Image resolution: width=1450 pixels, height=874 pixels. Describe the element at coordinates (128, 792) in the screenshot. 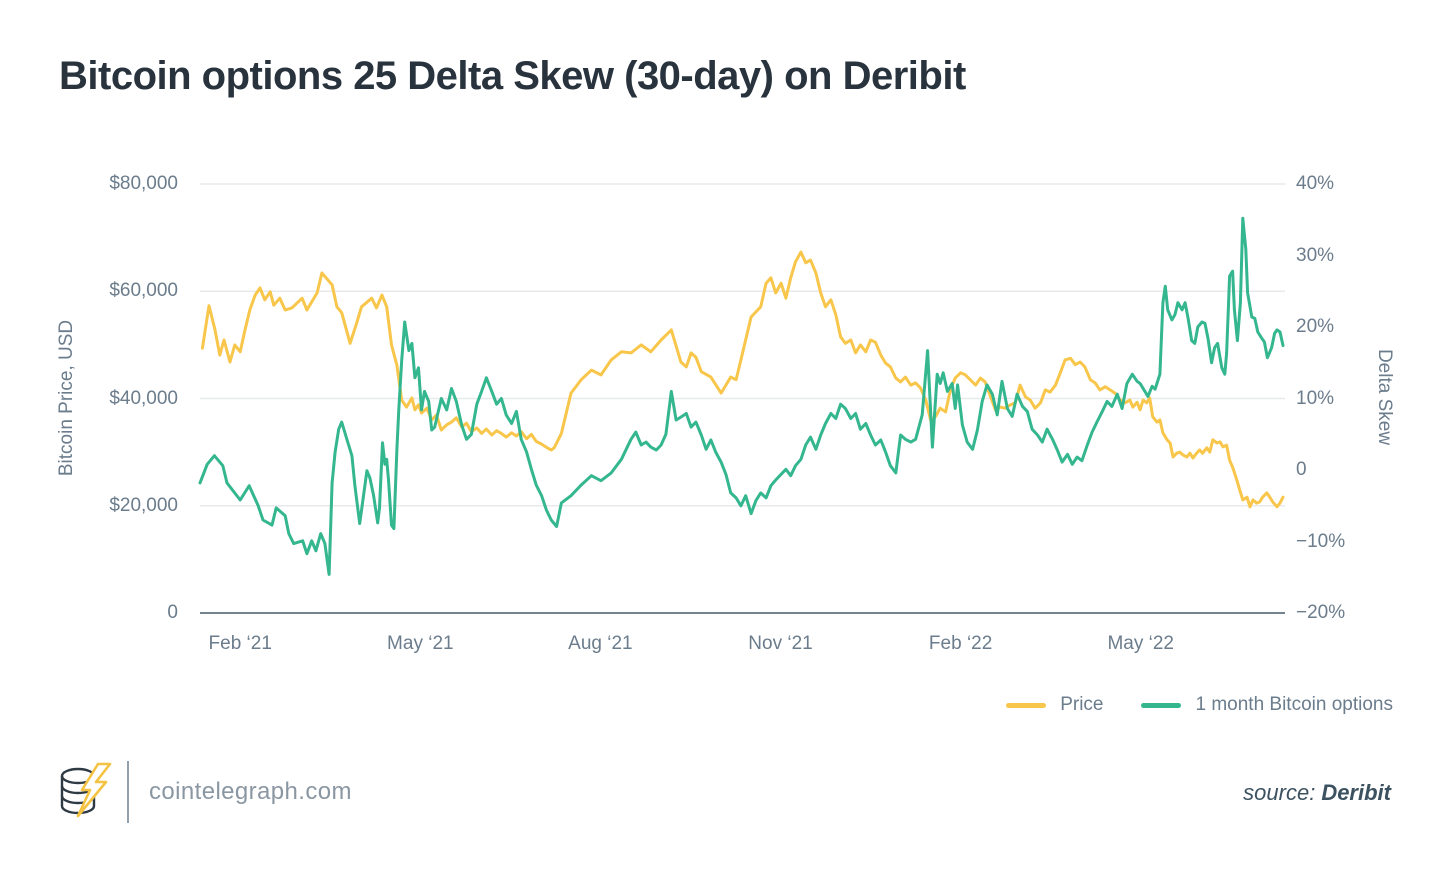

I see `footer-divider` at that location.